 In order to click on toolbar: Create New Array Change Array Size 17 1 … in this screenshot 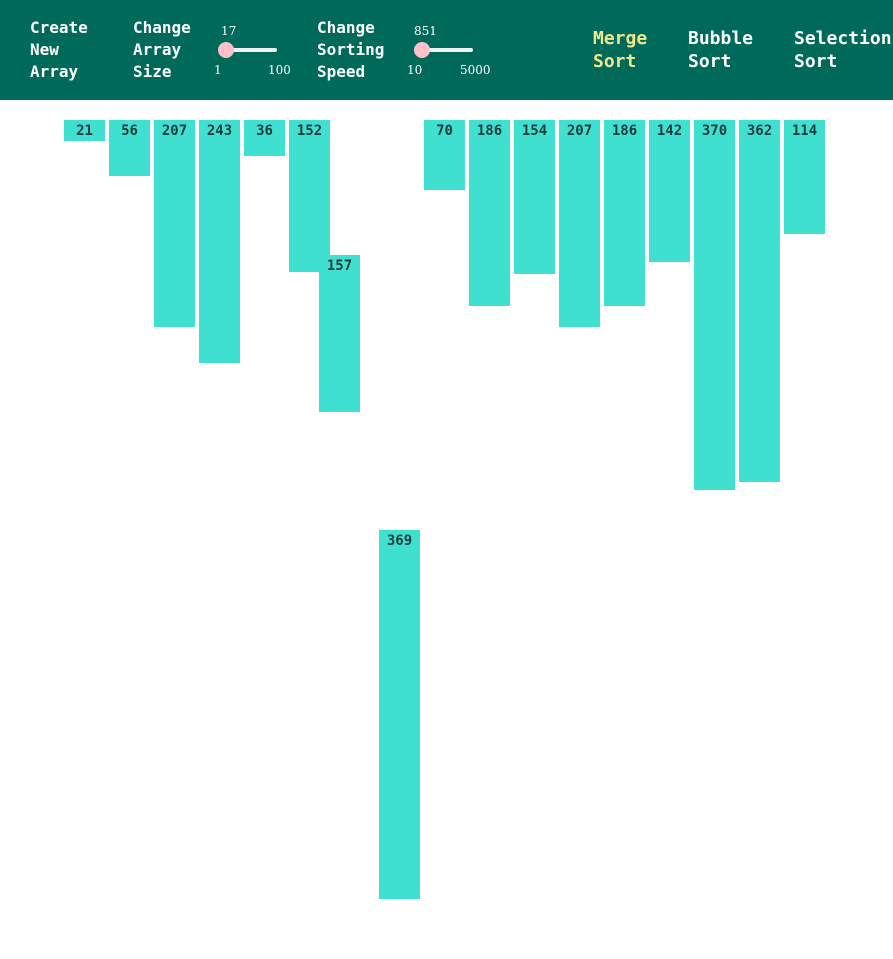, I will do `click(446, 50)`.